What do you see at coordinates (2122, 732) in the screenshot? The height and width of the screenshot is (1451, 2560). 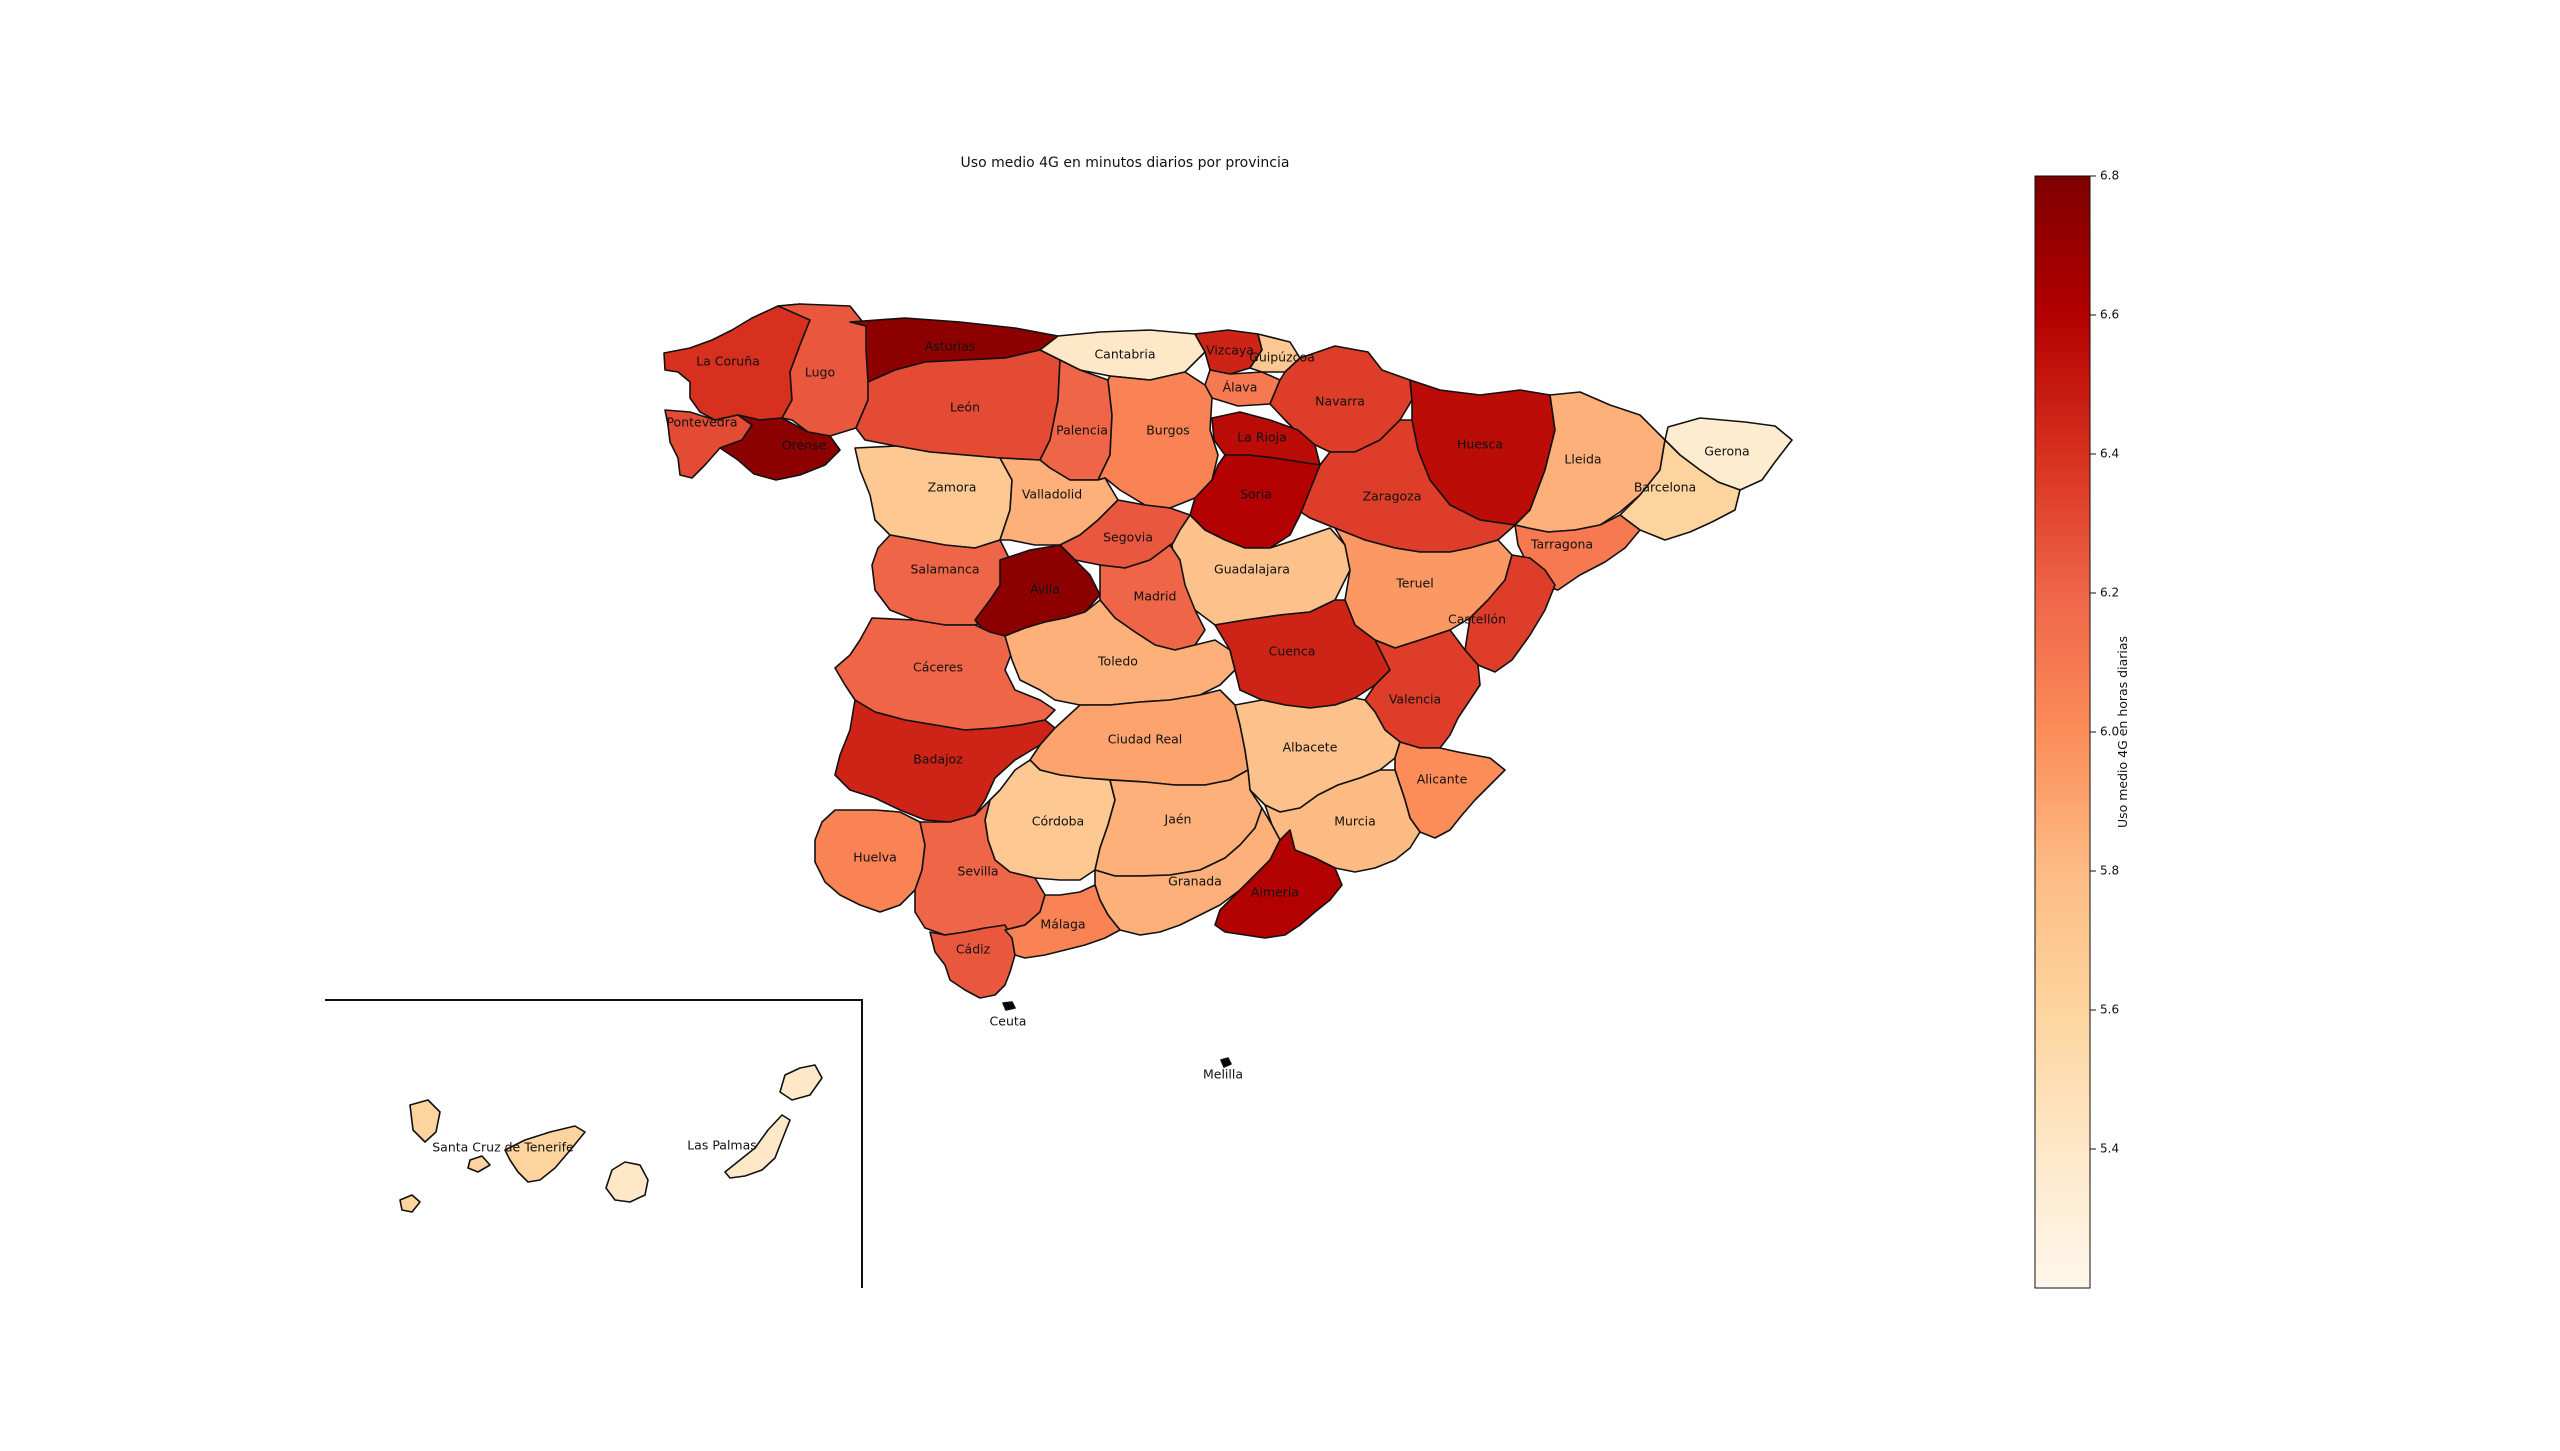 I see `colorbar-label: Uso medio 4G en horas diarias` at bounding box center [2122, 732].